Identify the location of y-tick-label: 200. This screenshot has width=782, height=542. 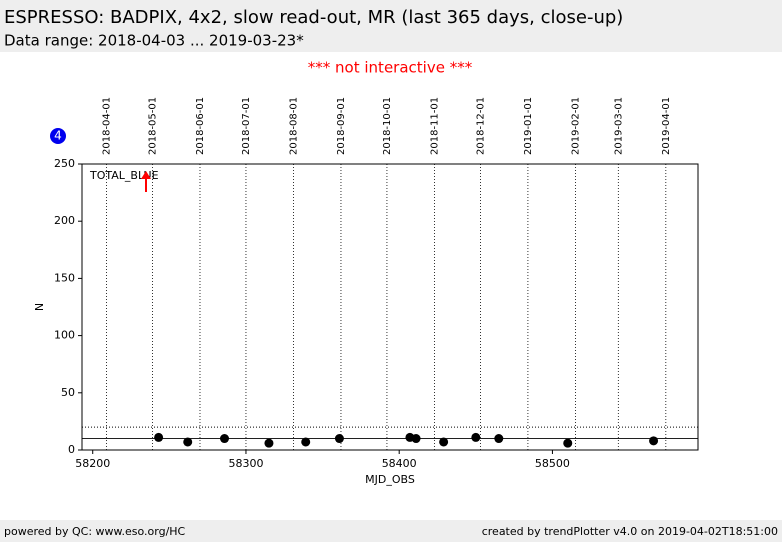
(64, 220).